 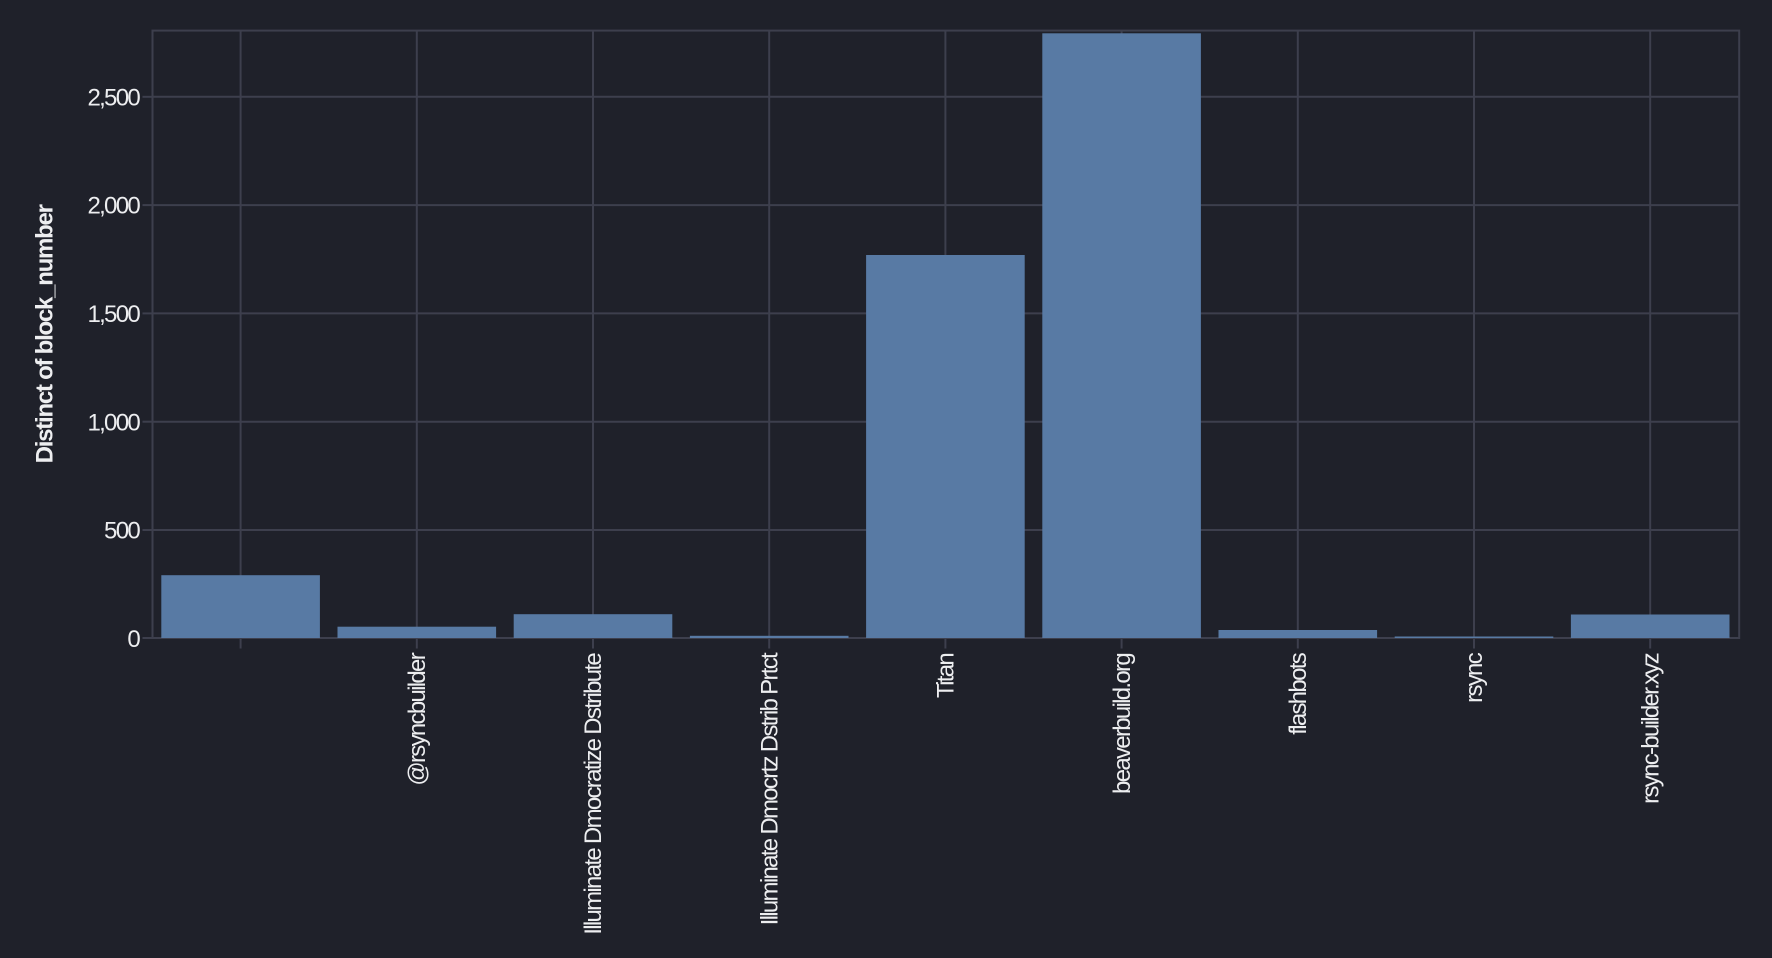 What do you see at coordinates (122, 531) in the screenshot?
I see `svg-text: 500` at bounding box center [122, 531].